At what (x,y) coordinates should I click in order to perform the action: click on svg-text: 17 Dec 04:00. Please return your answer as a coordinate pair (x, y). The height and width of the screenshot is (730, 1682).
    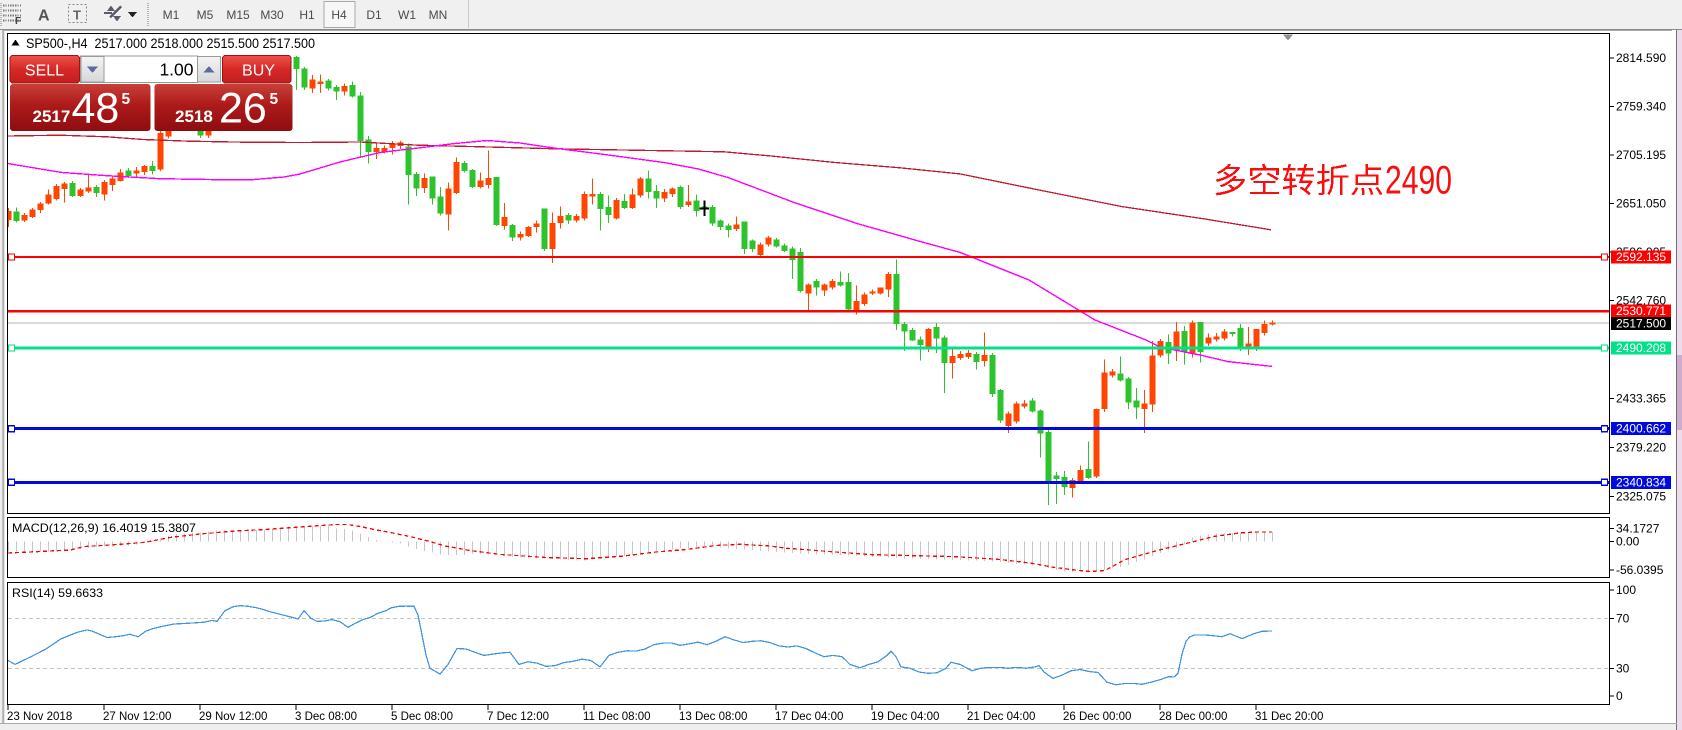
    Looking at the image, I should click on (809, 717).